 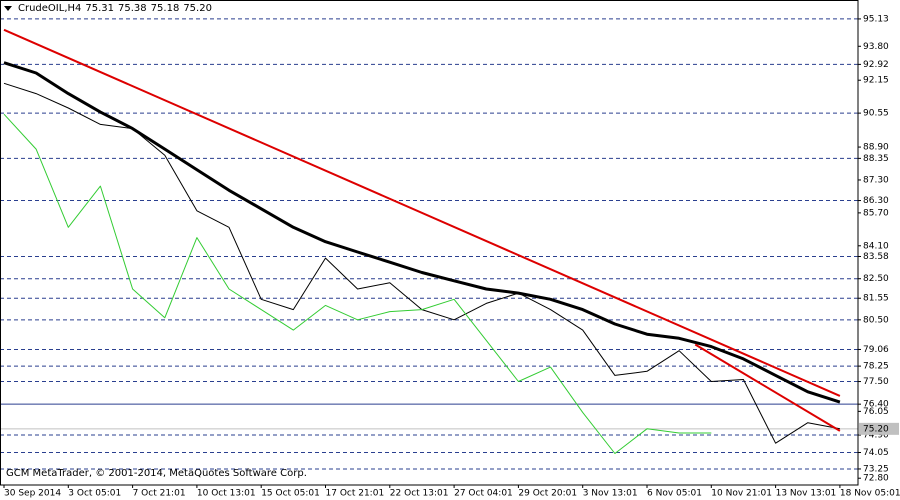 I want to click on x-tick-label: 3 Nov 13:01, so click(x=610, y=494).